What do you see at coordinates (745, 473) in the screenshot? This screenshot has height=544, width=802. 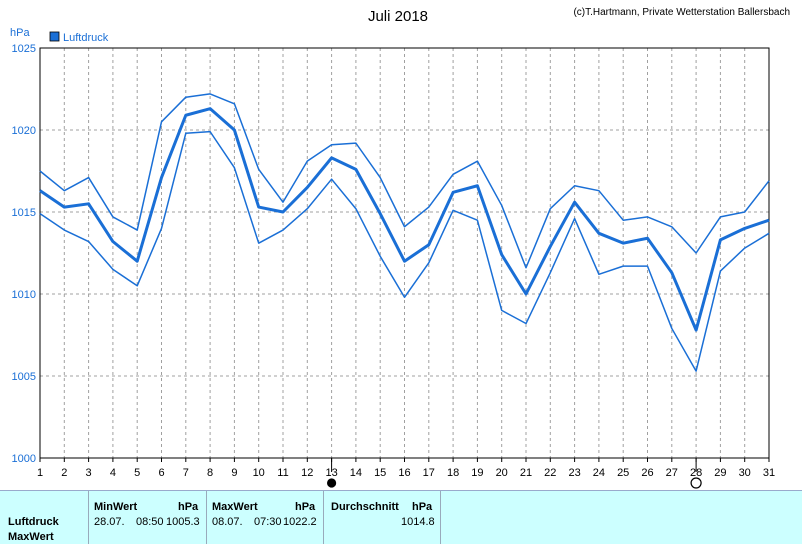 I see `x-tick-label: 30` at bounding box center [745, 473].